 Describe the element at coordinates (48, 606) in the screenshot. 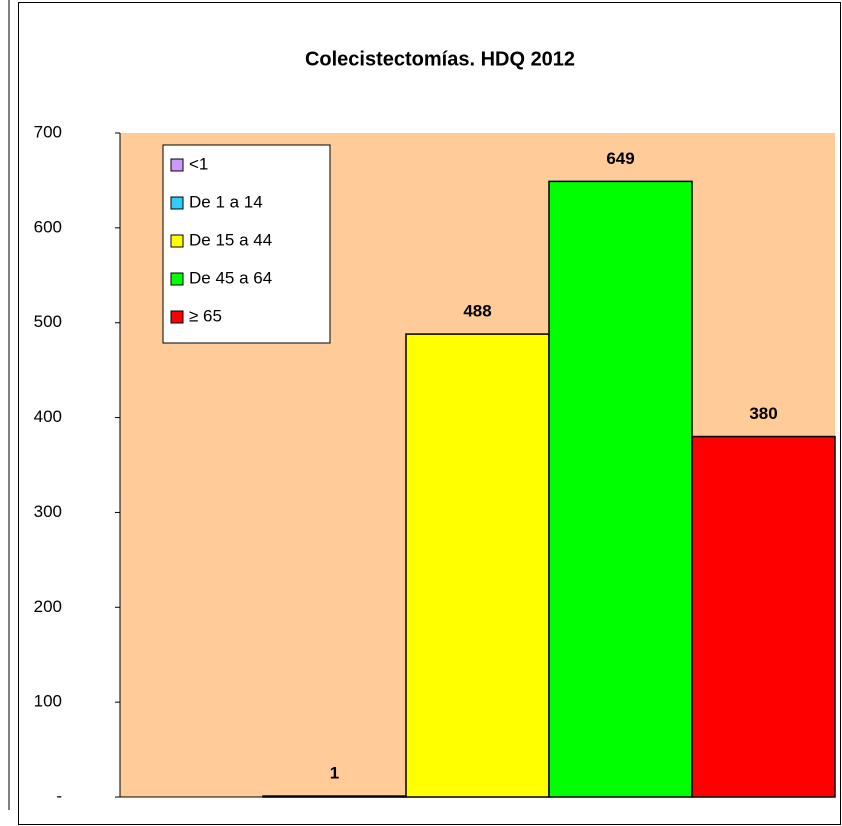

I see `y-tick-label: 200` at that location.